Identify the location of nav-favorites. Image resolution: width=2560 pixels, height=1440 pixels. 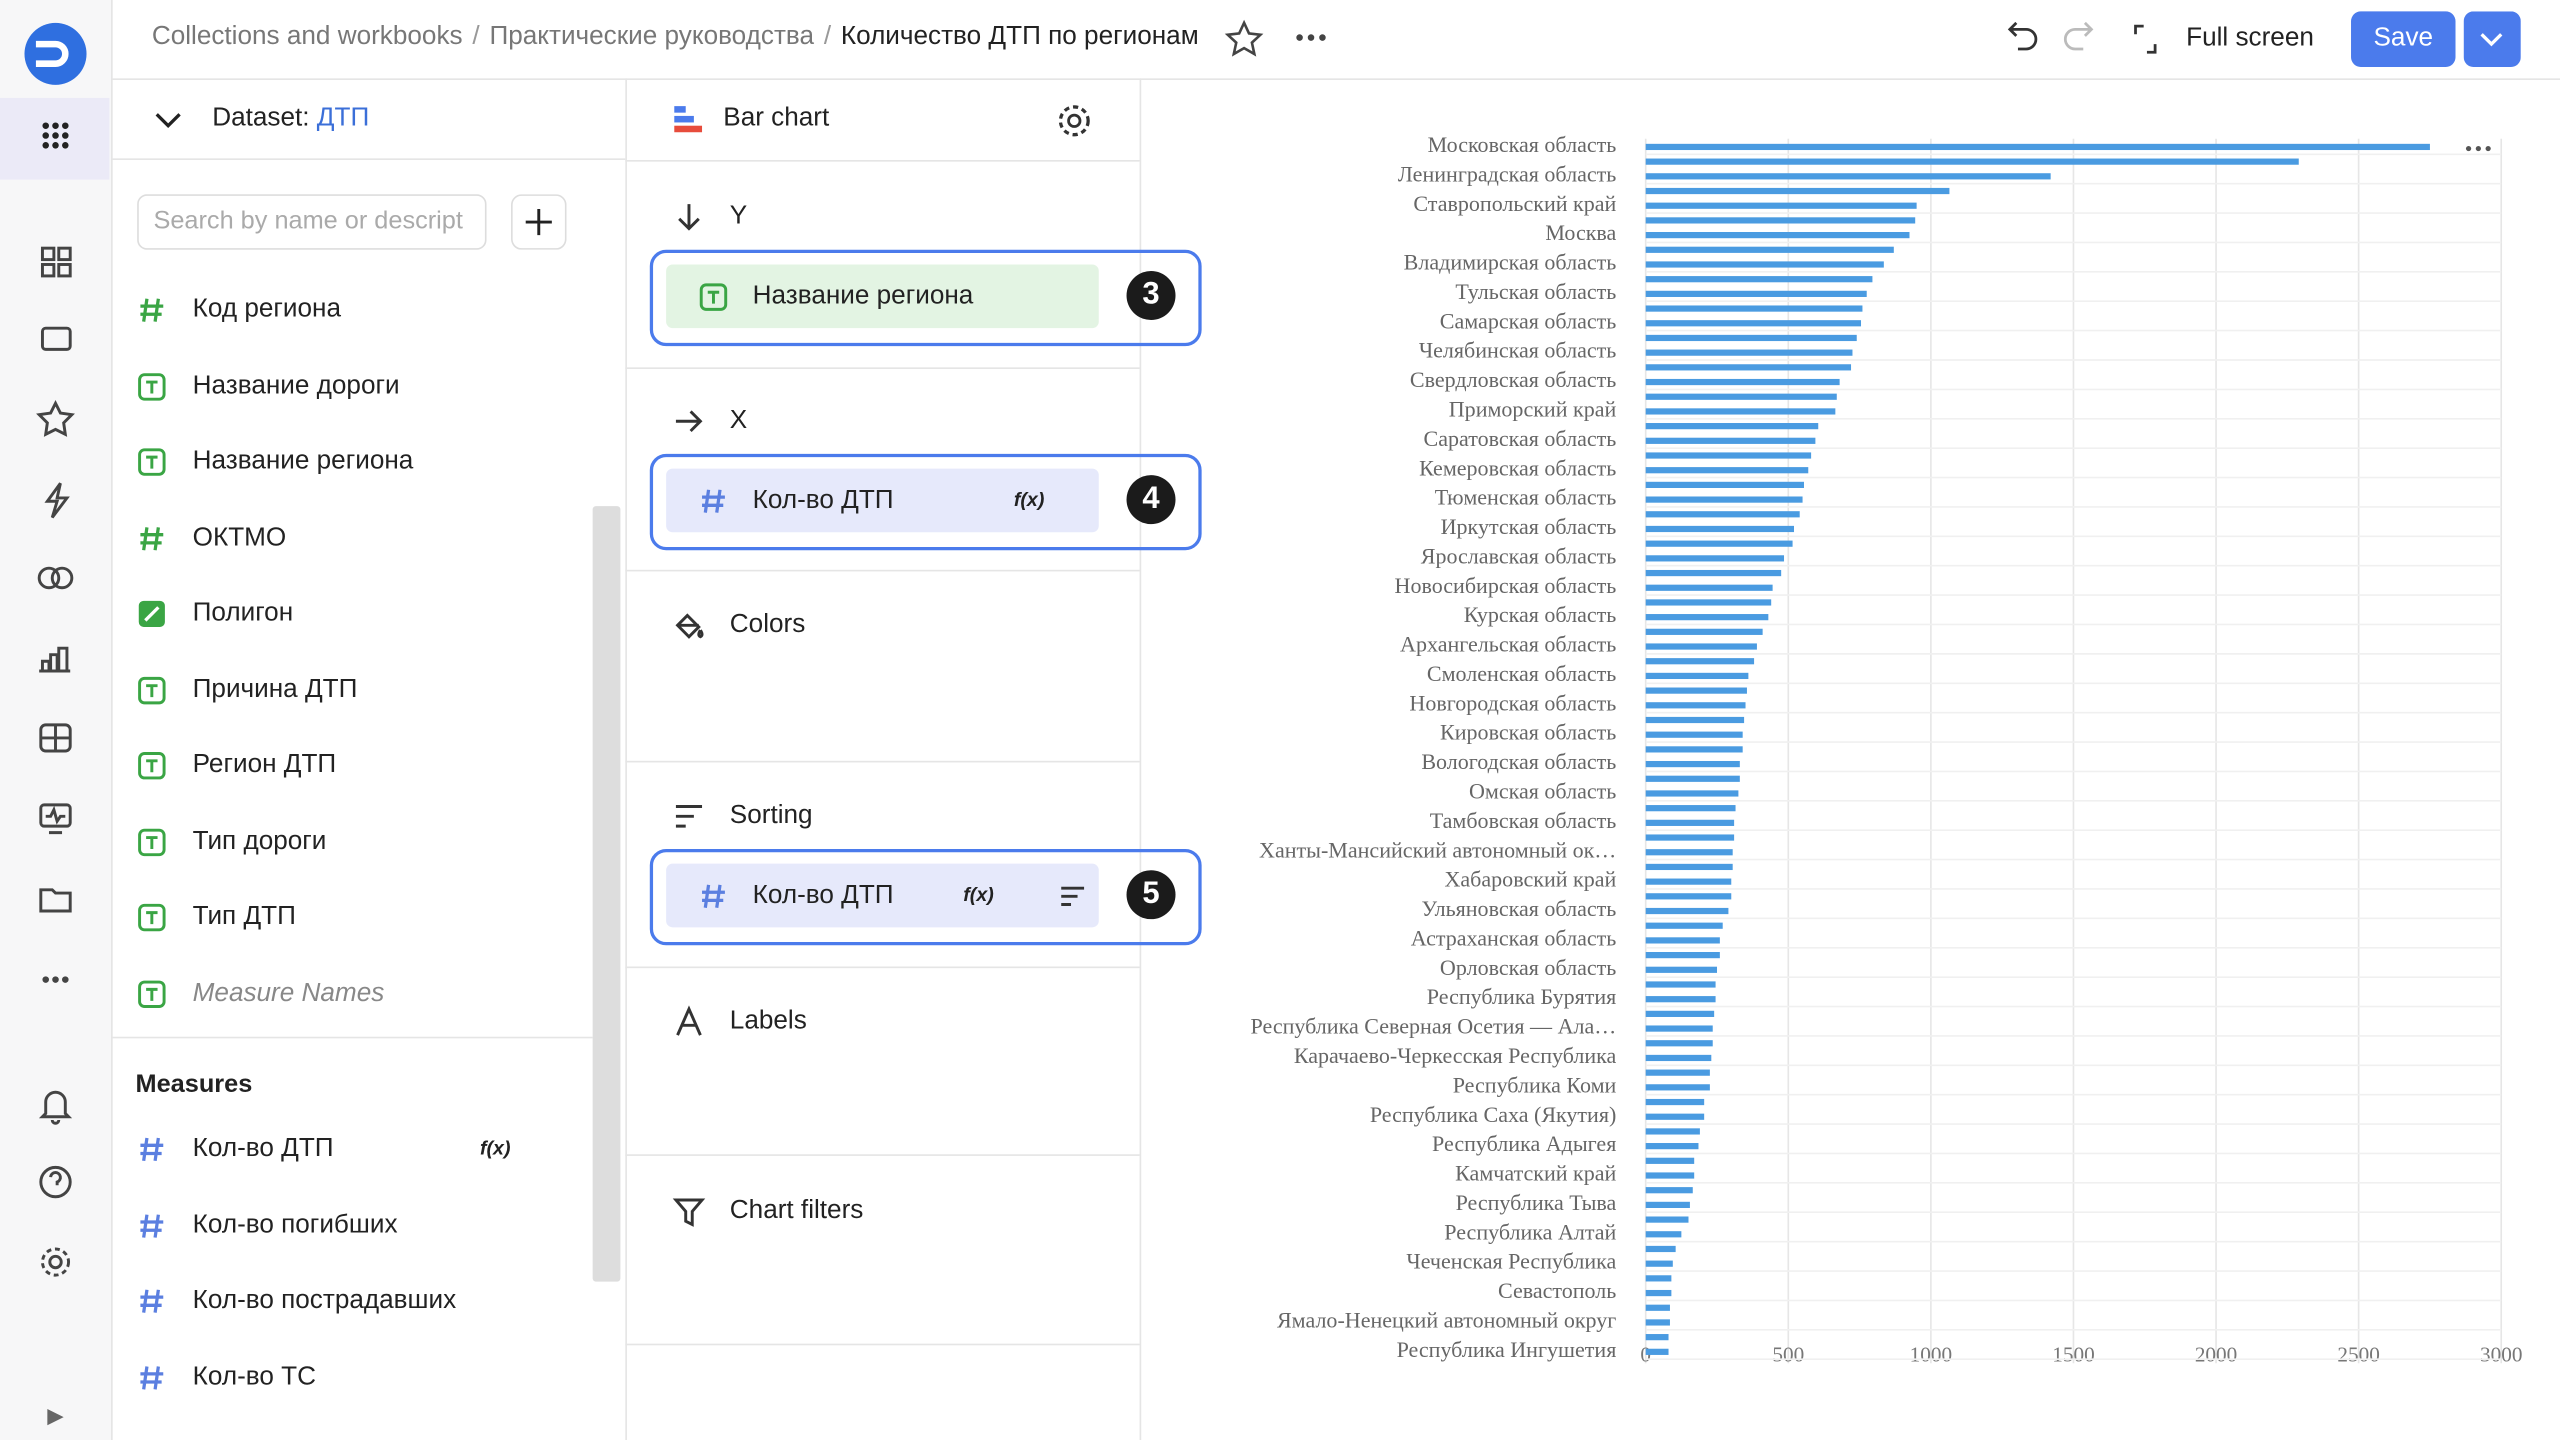
(55, 418).